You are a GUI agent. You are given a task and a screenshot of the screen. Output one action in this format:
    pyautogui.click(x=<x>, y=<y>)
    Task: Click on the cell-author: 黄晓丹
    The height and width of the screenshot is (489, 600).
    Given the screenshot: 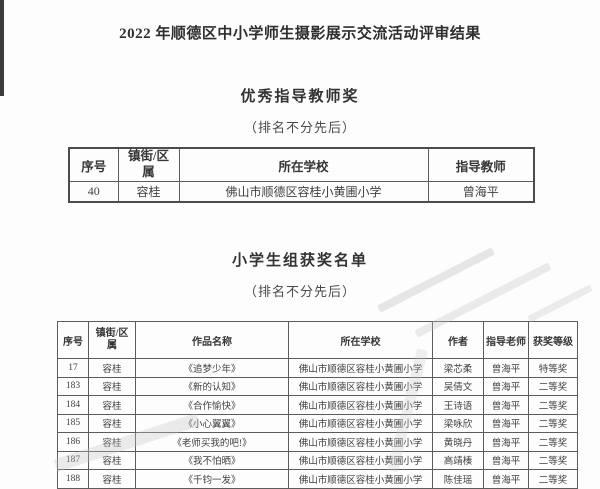 What is the action you would take?
    pyautogui.click(x=458, y=442)
    